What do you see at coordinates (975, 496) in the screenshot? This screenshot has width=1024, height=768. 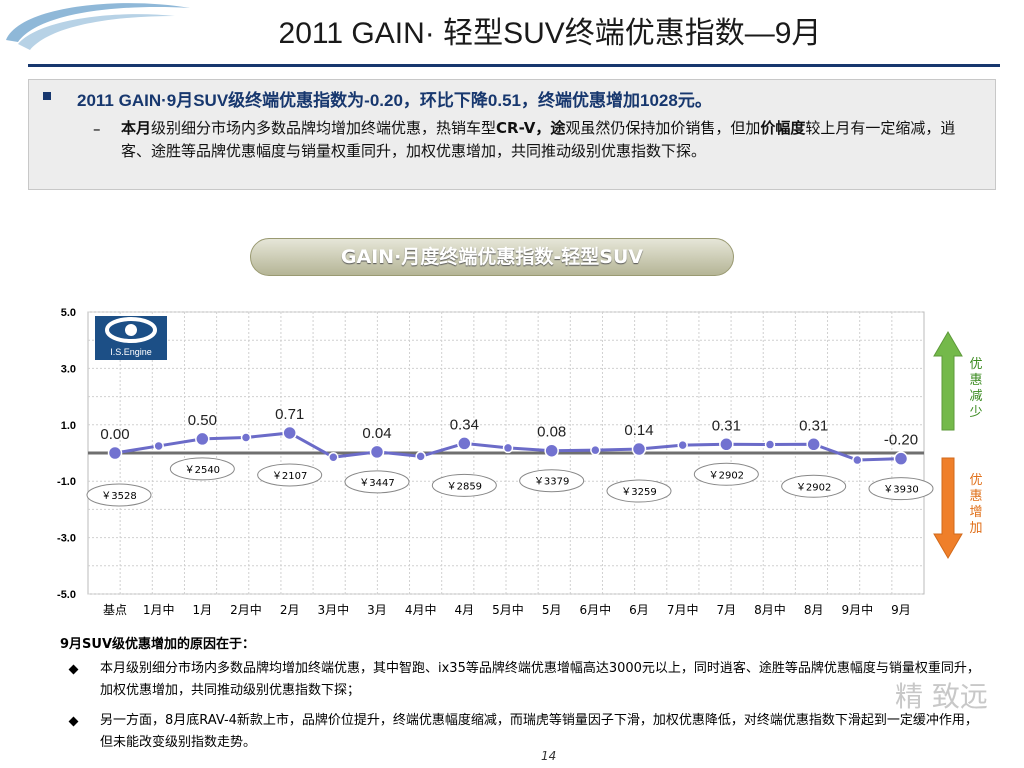 I see `side-label-bottom: 惠` at bounding box center [975, 496].